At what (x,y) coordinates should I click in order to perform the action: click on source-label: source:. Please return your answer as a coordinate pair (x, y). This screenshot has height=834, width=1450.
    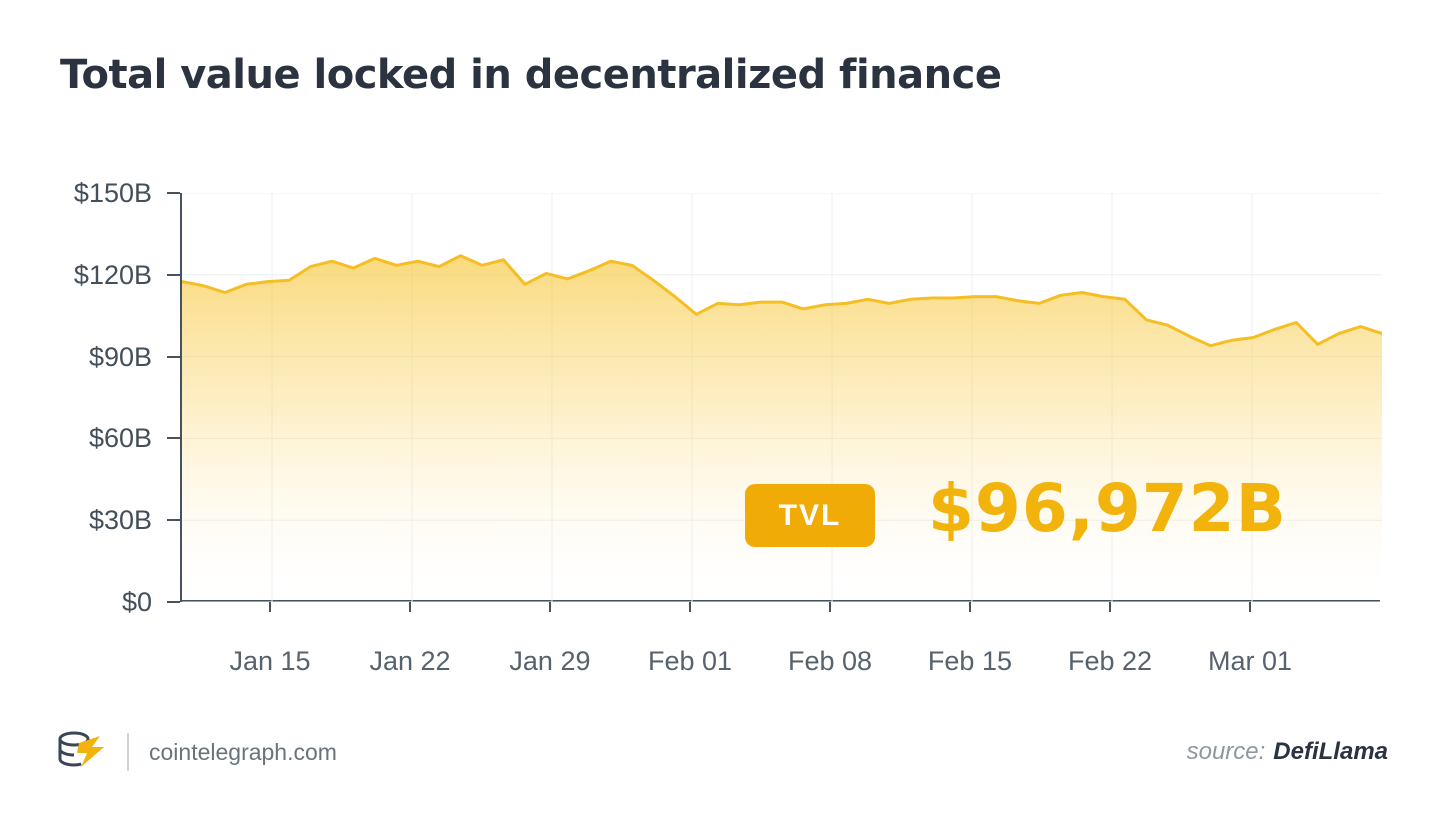
    Looking at the image, I should click on (1226, 751).